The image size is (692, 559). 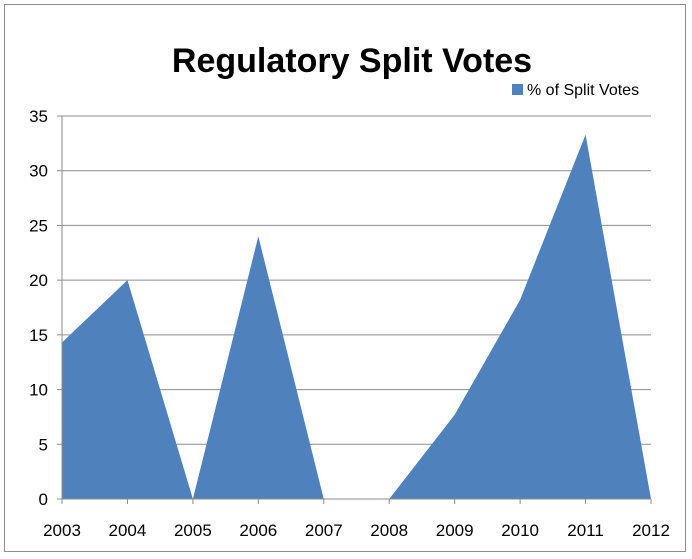 I want to click on legend-label: % of Split Votes, so click(x=583, y=90).